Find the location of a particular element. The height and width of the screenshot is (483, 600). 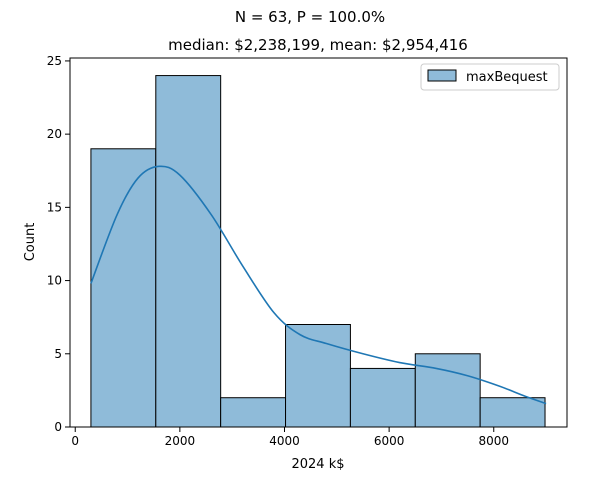

y-tick-label: 5 is located at coordinates (58, 354).